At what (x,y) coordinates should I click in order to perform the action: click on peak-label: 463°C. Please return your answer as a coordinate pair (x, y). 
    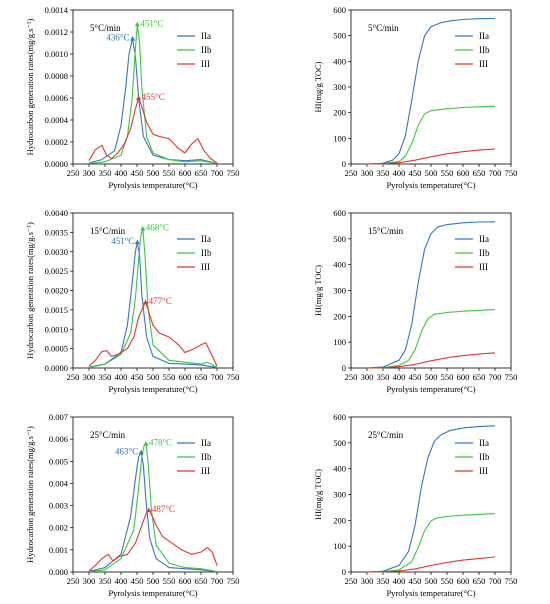
    Looking at the image, I should click on (126, 451).